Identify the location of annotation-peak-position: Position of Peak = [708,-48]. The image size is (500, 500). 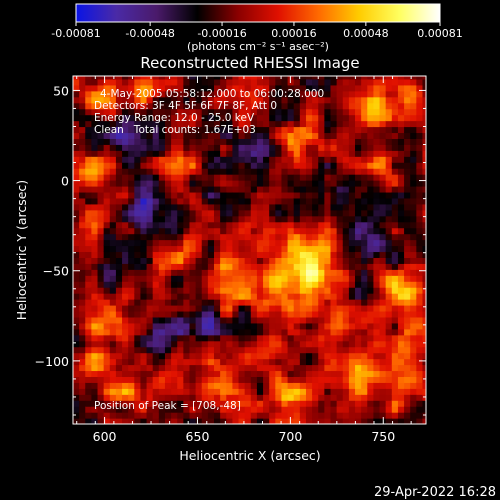
(167, 406).